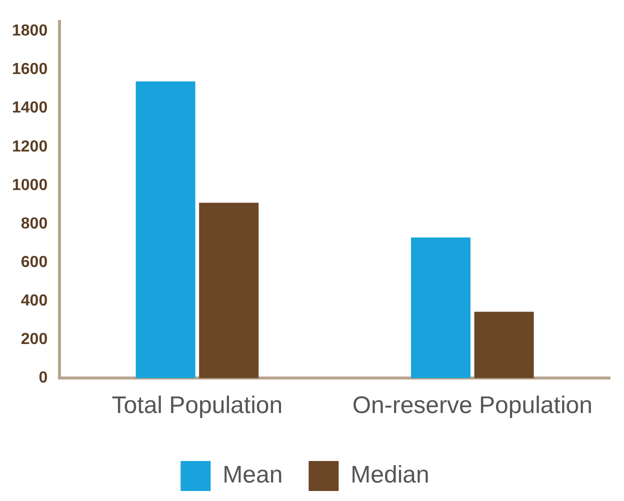  Describe the element at coordinates (30, 108) in the screenshot. I see `y-tick-label: 1400` at that location.